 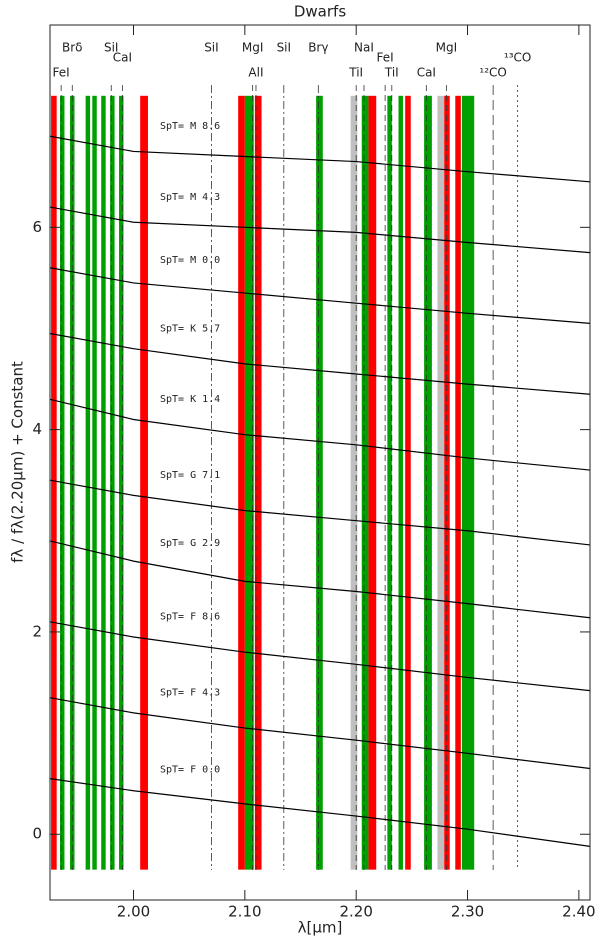 I want to click on feature-label: Brδ, so click(x=72, y=48).